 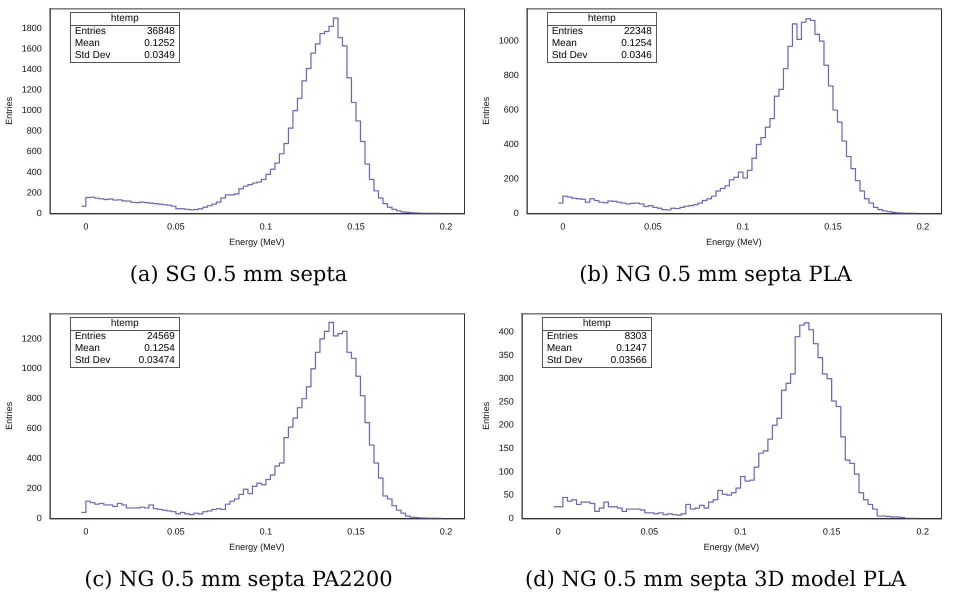 I want to click on text: (c) NG 0.5 mm septa PA2200, so click(x=238, y=579).